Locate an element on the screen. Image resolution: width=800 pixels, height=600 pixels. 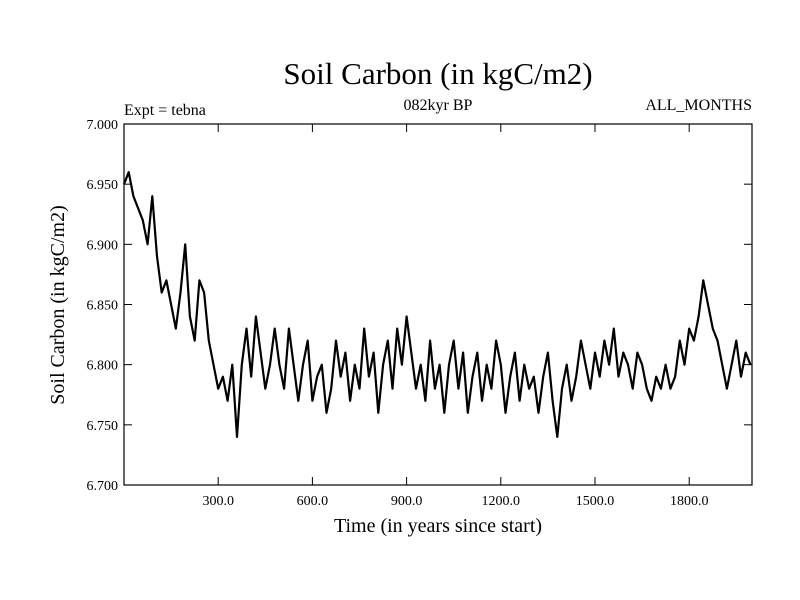
y-tick-label: 6.900 is located at coordinates (103, 245).